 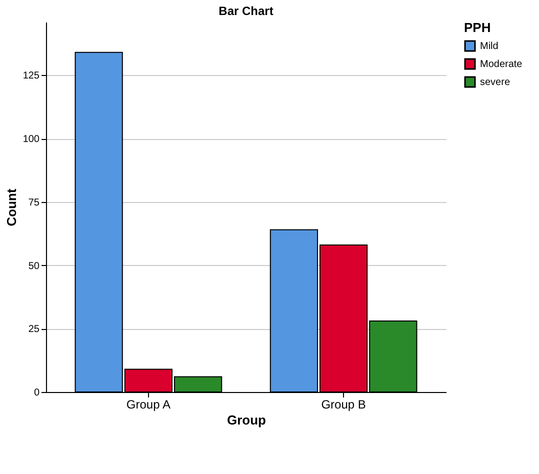 What do you see at coordinates (31, 140) in the screenshot?
I see `y-tick-label: 100` at bounding box center [31, 140].